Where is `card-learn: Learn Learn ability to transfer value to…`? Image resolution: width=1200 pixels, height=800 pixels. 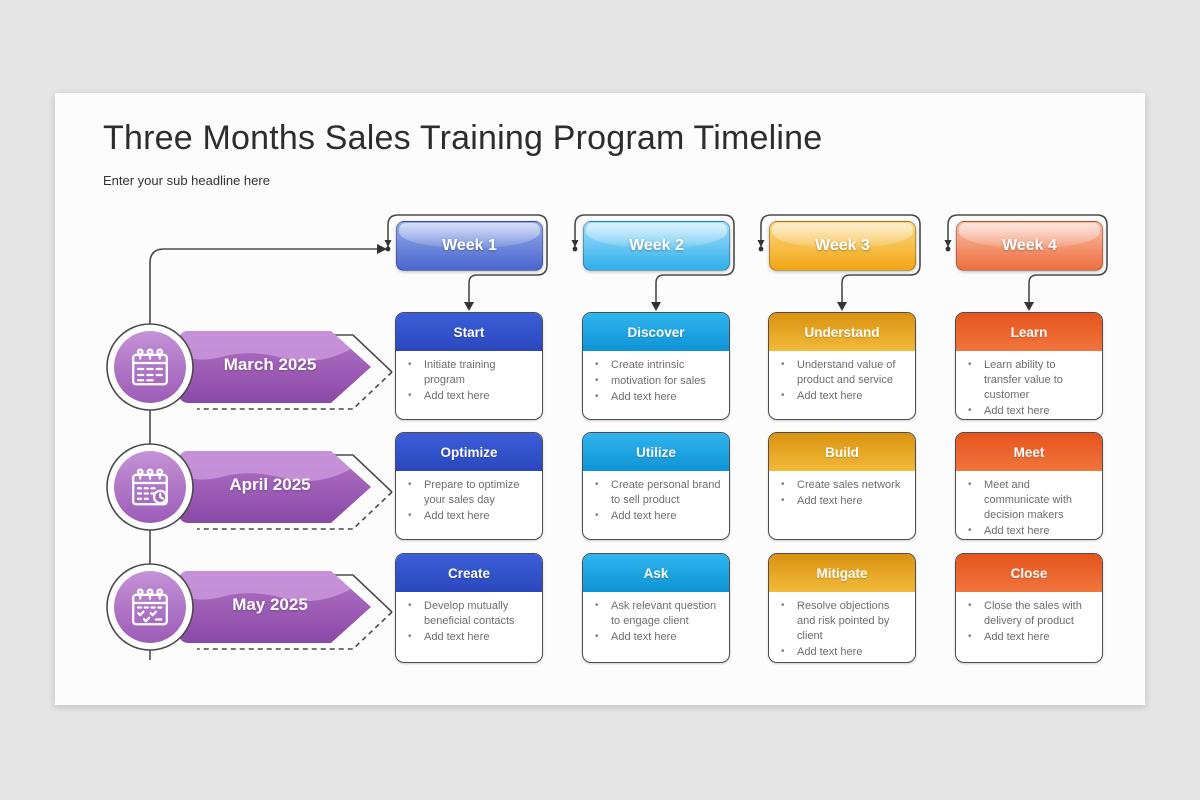 card-learn: Learn Learn ability to transfer value to… is located at coordinates (1029, 366).